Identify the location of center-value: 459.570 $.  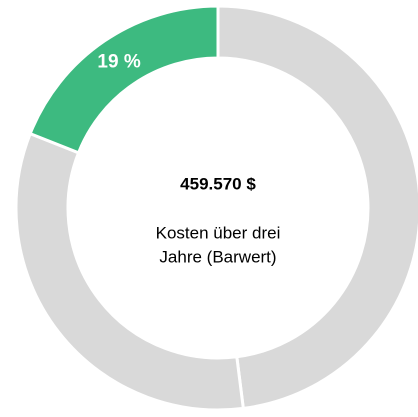
(218, 183).